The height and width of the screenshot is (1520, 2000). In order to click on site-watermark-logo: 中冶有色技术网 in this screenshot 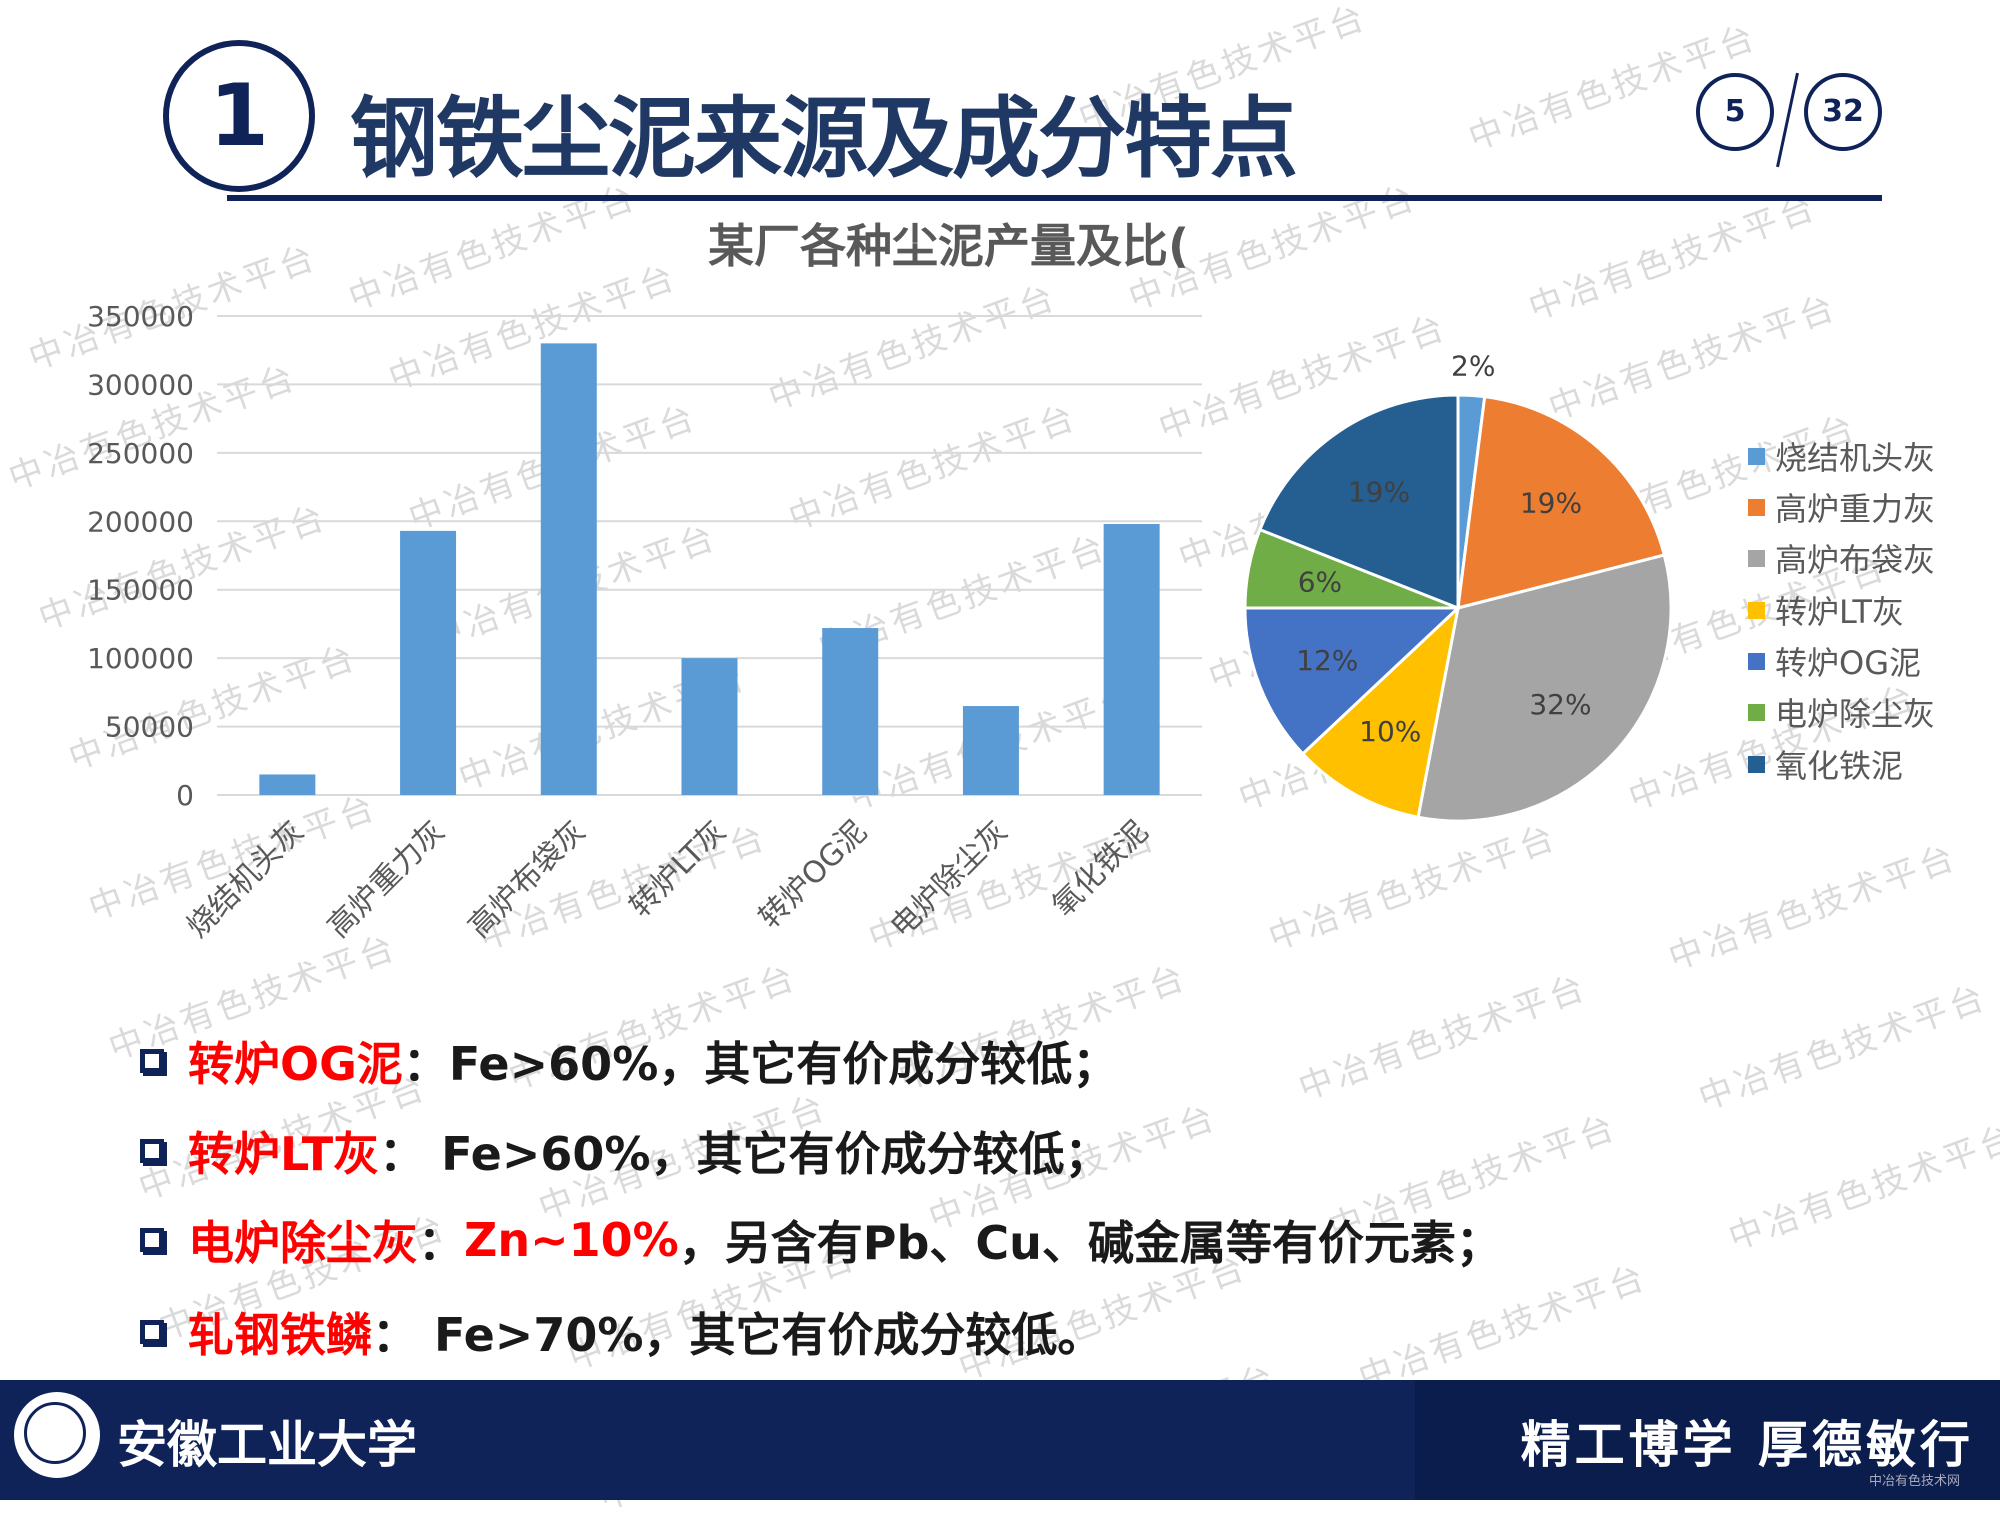, I will do `click(1914, 1481)`.